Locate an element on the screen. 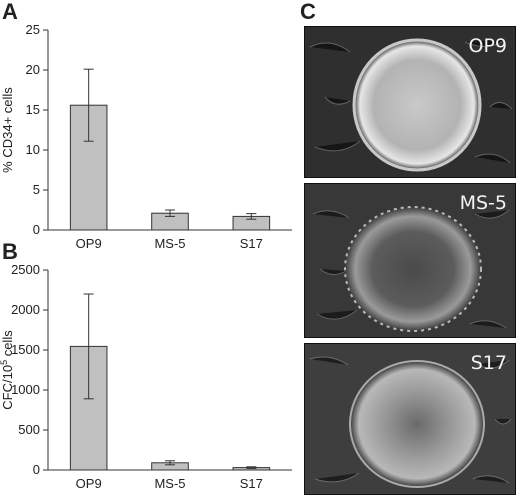  micrograph-op9-image is located at coordinates (410, 102).